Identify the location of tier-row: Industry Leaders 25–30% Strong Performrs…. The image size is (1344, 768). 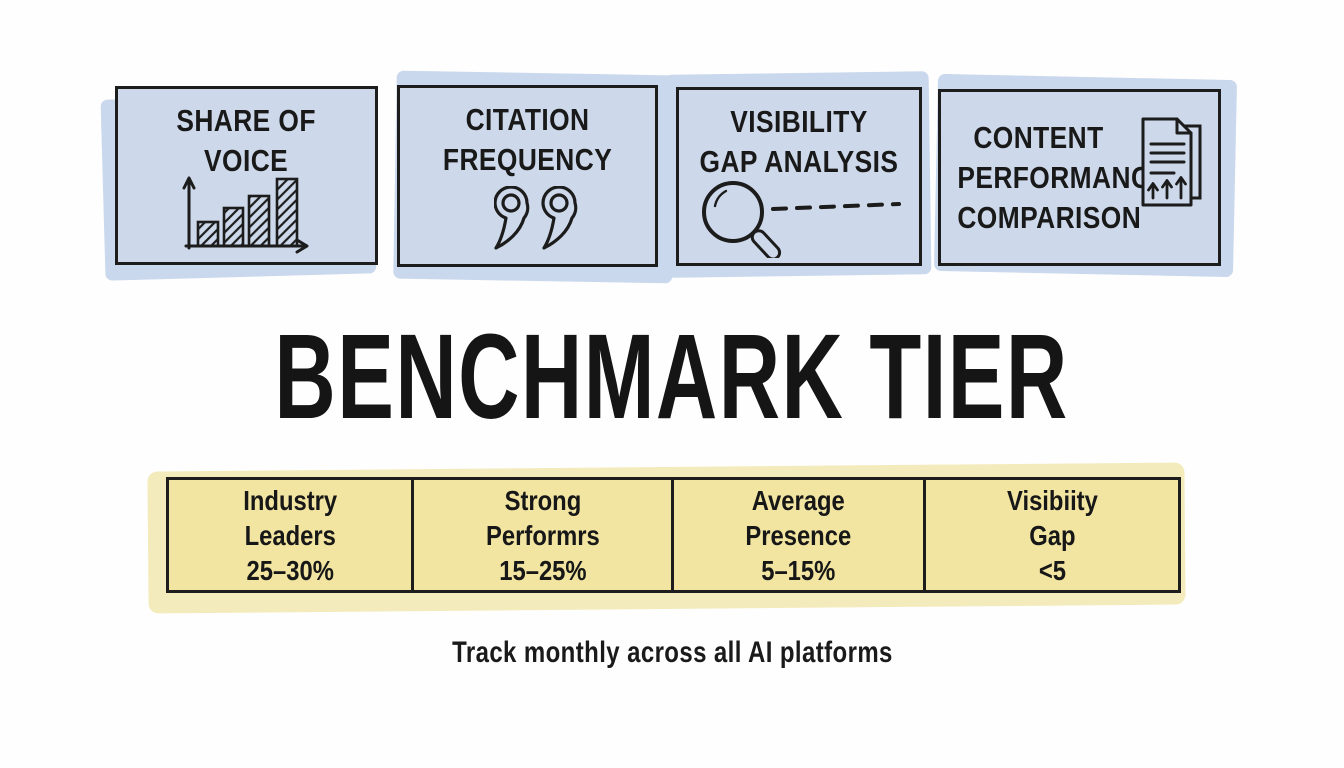
(673, 535).